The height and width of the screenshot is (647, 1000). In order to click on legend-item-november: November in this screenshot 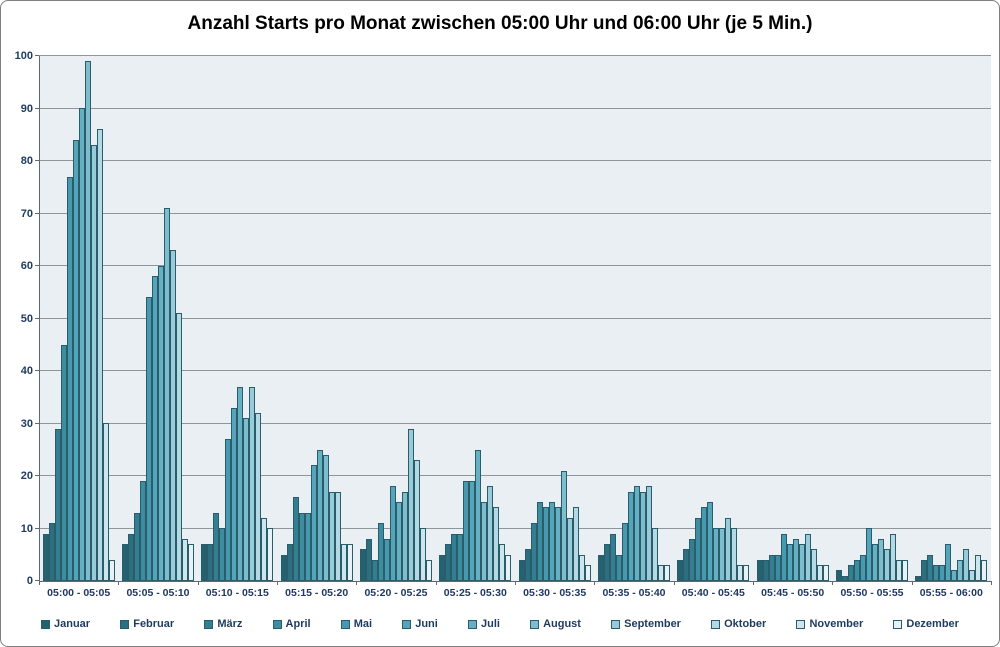, I will do `click(829, 624)`.